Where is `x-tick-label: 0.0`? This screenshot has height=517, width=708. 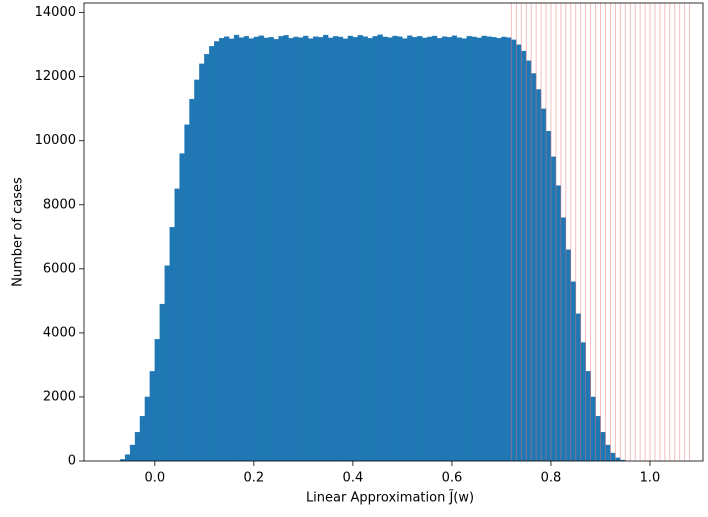
x-tick-label: 0.0 is located at coordinates (154, 478).